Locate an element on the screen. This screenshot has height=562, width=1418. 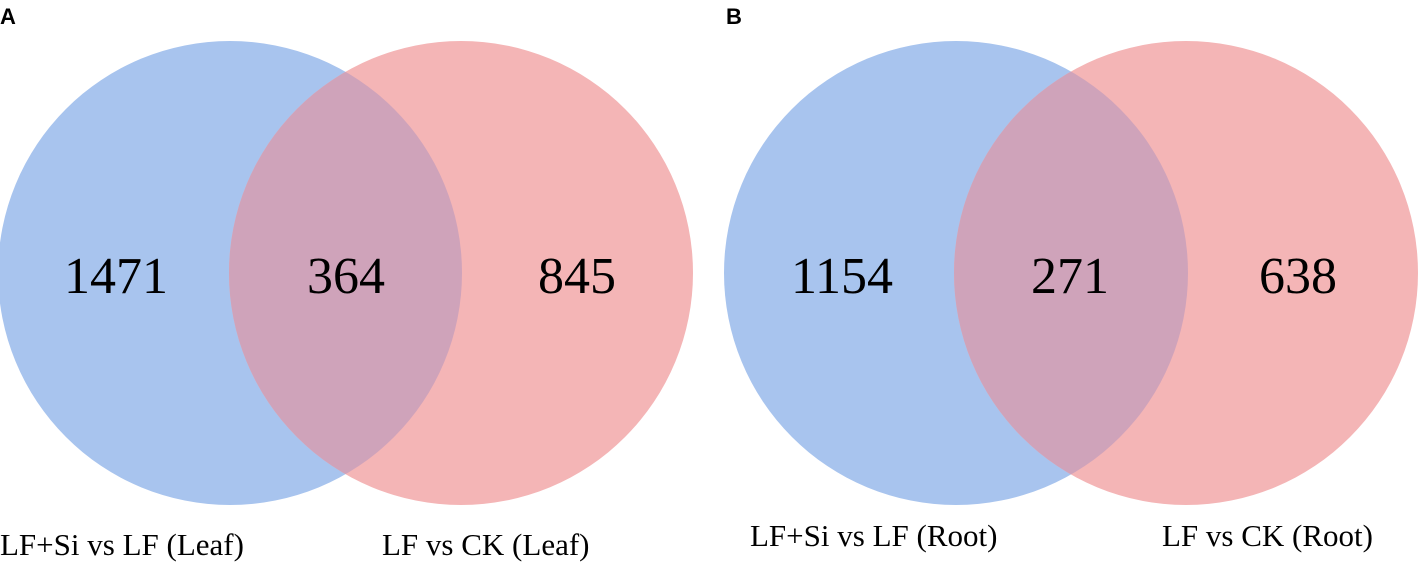
count-right-only-a: 845 is located at coordinates (577, 276).